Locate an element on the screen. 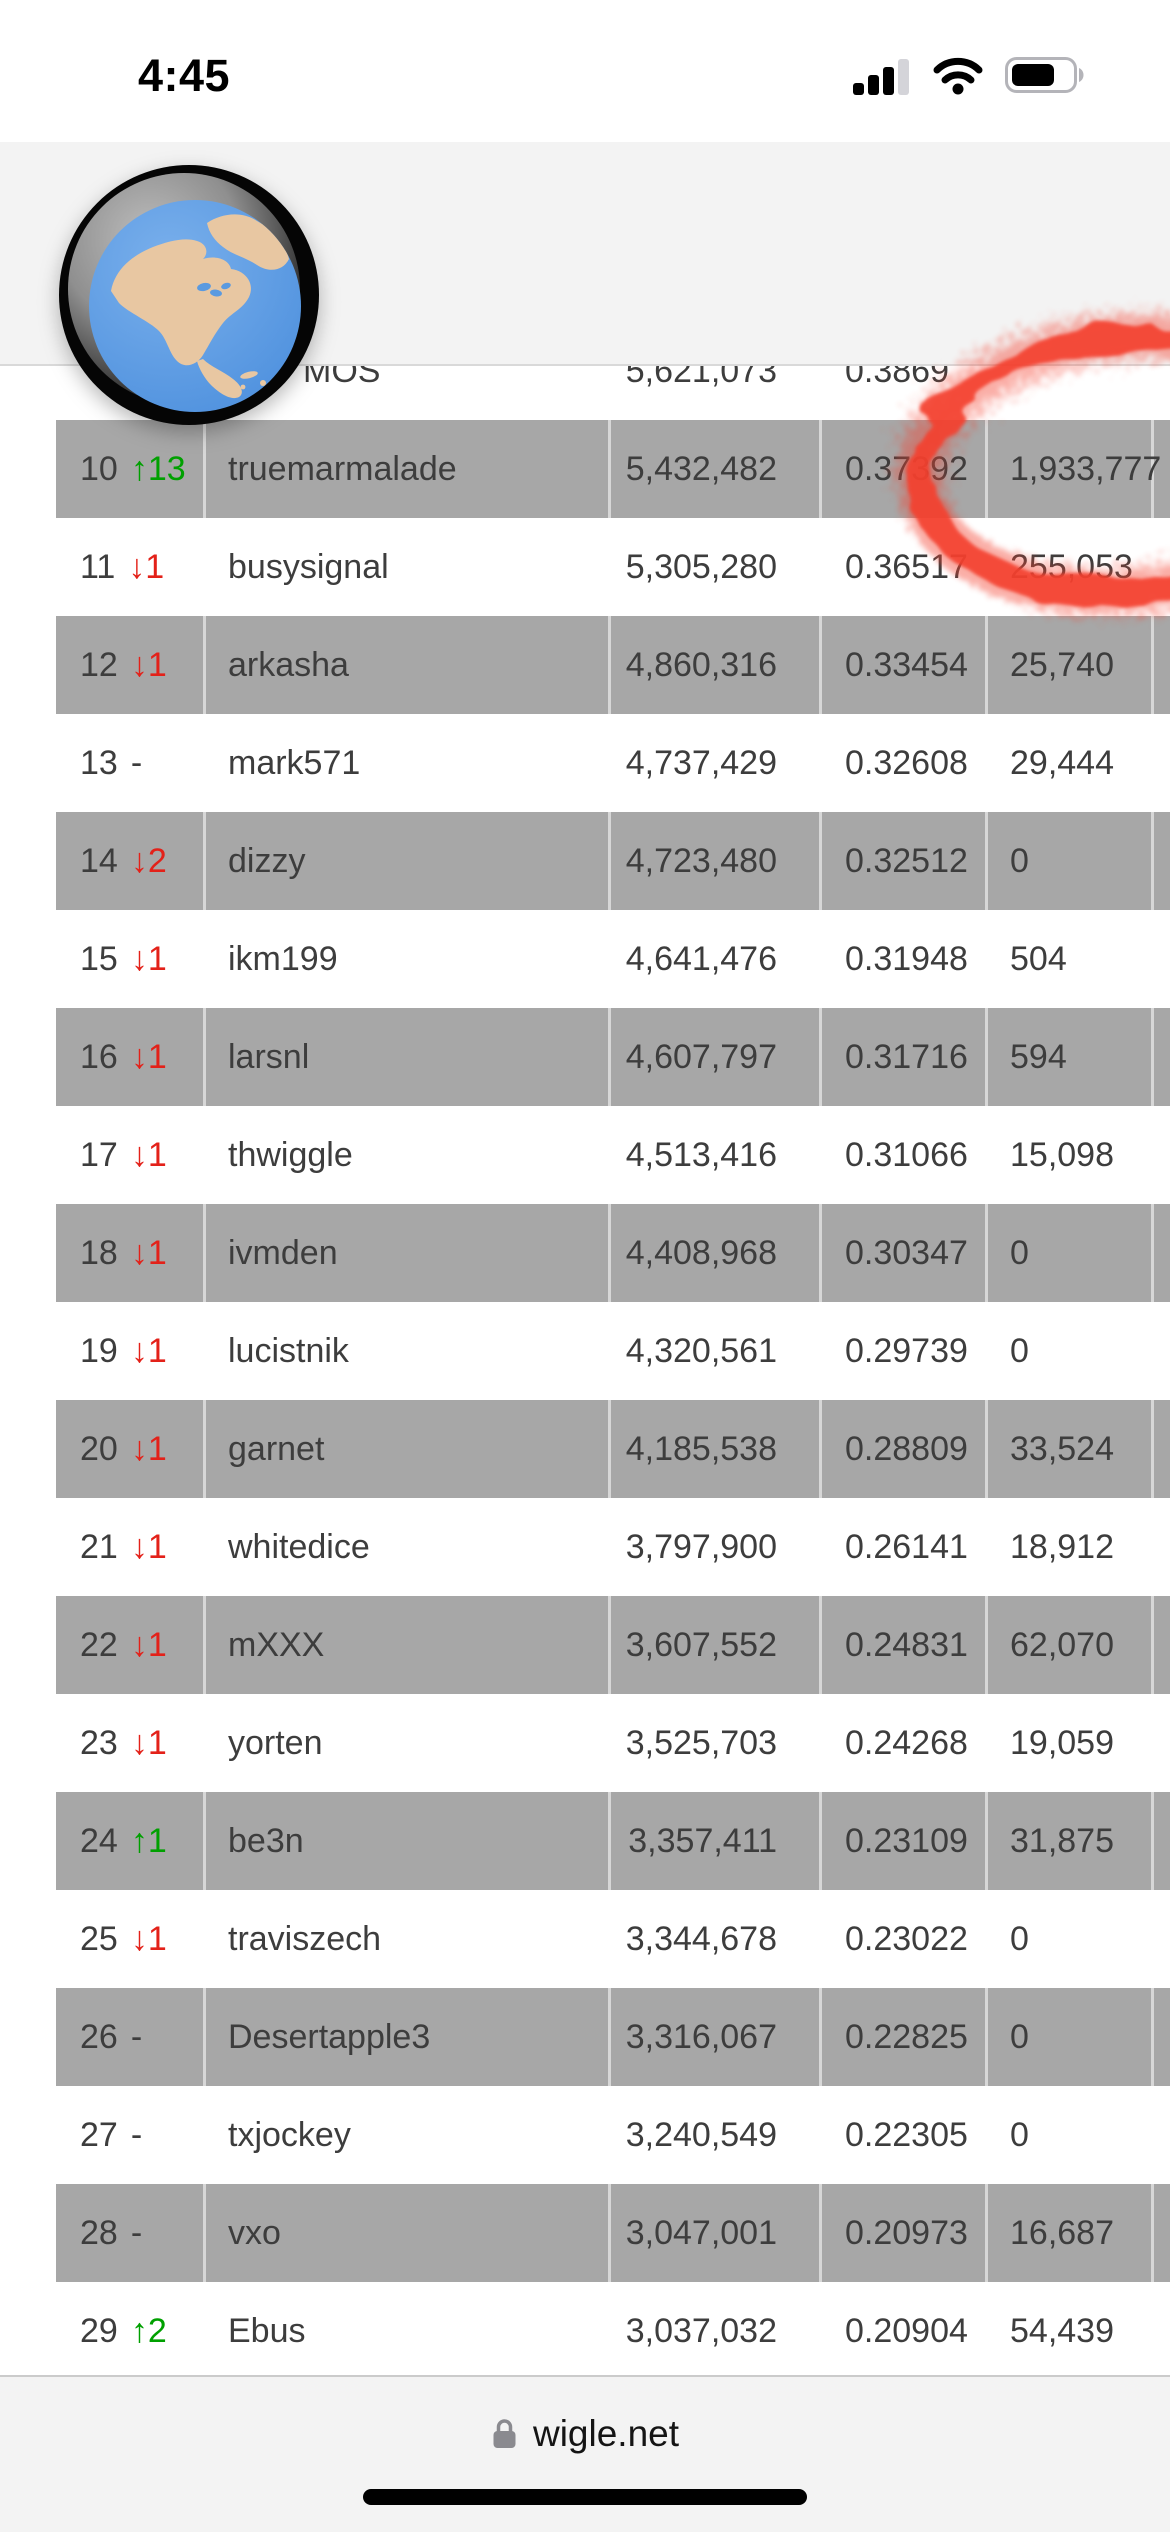 This screenshot has height=2532, width=1170. lock-icon is located at coordinates (504, 2433).